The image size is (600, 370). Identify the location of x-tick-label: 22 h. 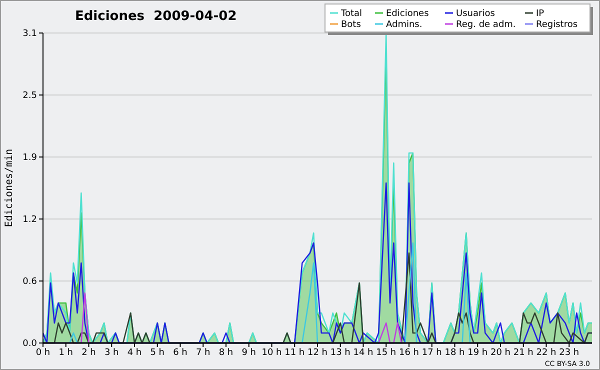
(546, 353).